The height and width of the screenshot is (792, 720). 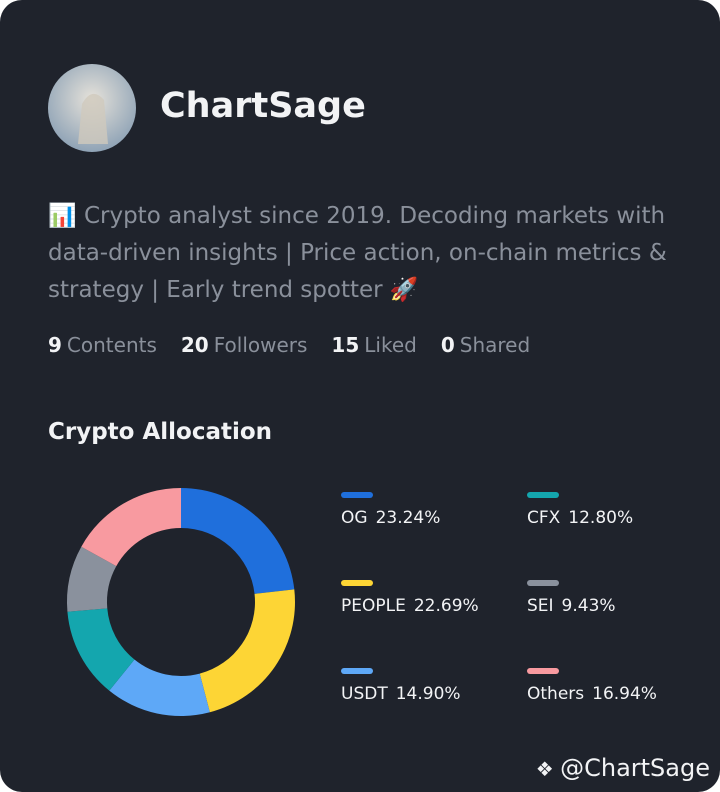 What do you see at coordinates (589, 606) in the screenshot?
I see `legend-value: 9.43%` at bounding box center [589, 606].